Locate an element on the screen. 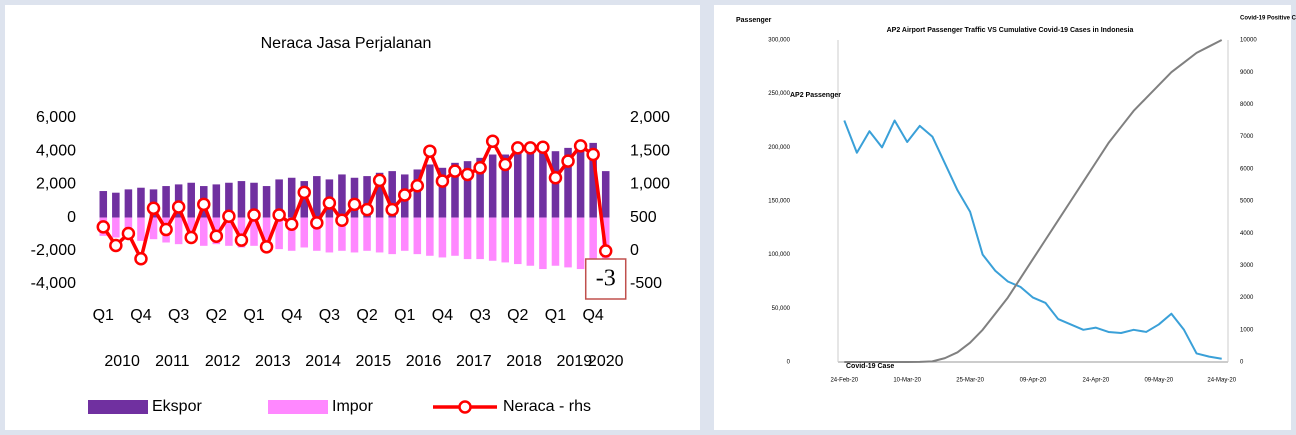 The image size is (1296, 435). x-year-label: 2019 is located at coordinates (575, 361).